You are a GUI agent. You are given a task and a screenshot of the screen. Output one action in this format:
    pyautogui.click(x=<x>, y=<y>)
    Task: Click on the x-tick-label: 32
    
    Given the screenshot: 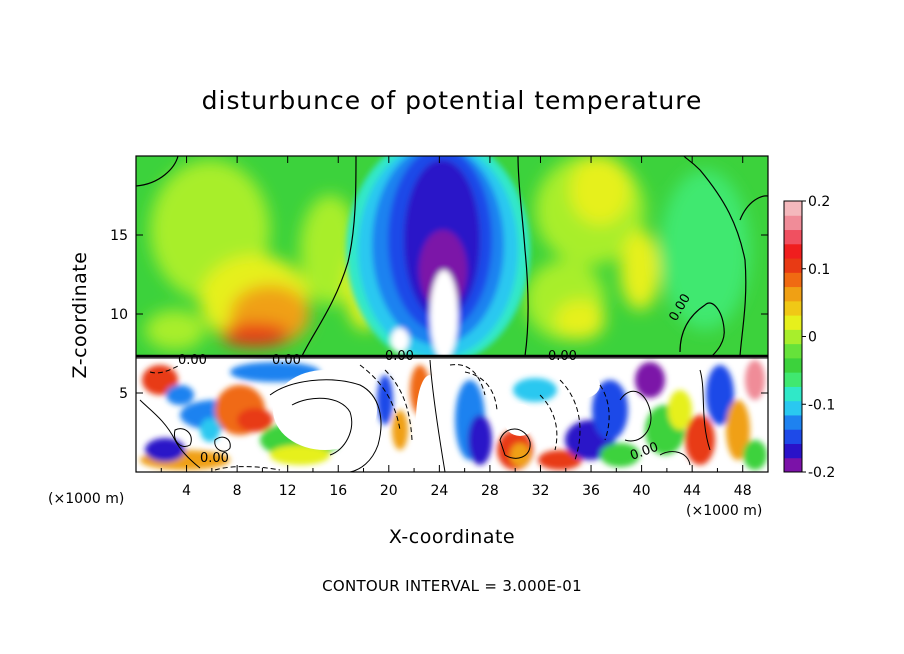 What is the action you would take?
    pyautogui.click(x=541, y=491)
    